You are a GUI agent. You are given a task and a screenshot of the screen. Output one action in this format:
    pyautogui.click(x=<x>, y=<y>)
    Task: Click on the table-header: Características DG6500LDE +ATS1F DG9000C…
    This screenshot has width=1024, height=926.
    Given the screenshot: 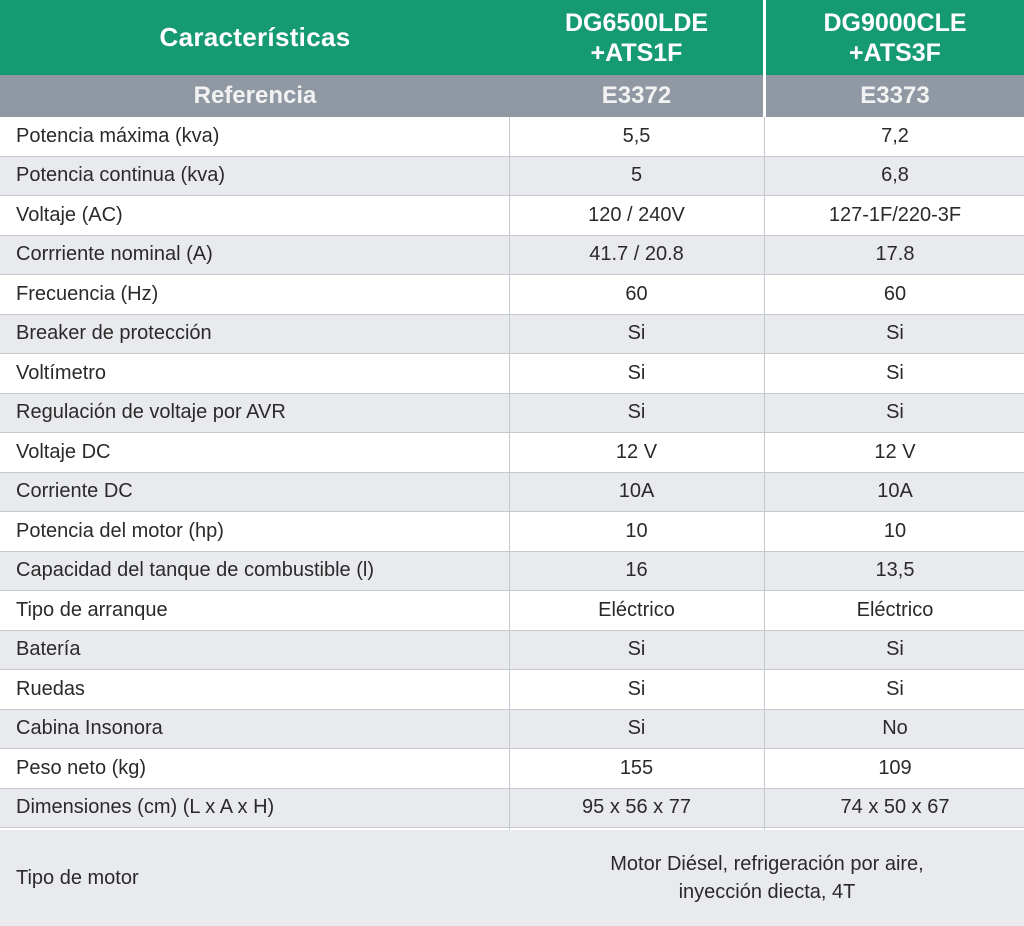 What is the action you would take?
    pyautogui.click(x=512, y=37)
    